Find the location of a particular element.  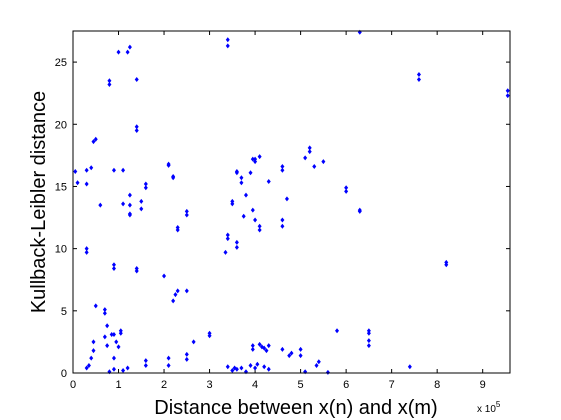

x-tick-label: 5 is located at coordinates (301, 385).